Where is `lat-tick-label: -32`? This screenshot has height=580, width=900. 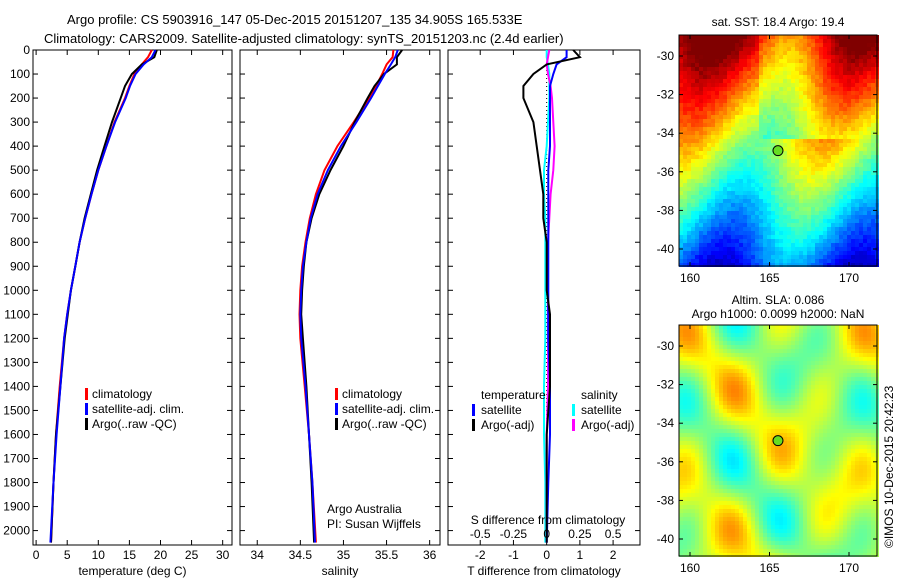
lat-tick-label: -32 is located at coordinates (666, 95).